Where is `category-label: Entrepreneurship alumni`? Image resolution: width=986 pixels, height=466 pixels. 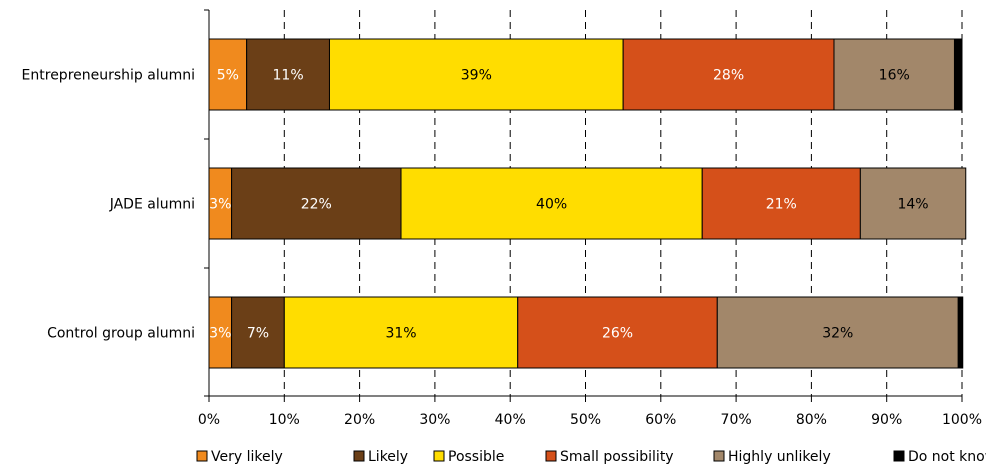
category-label: Entrepreneurship alumni is located at coordinates (108, 76).